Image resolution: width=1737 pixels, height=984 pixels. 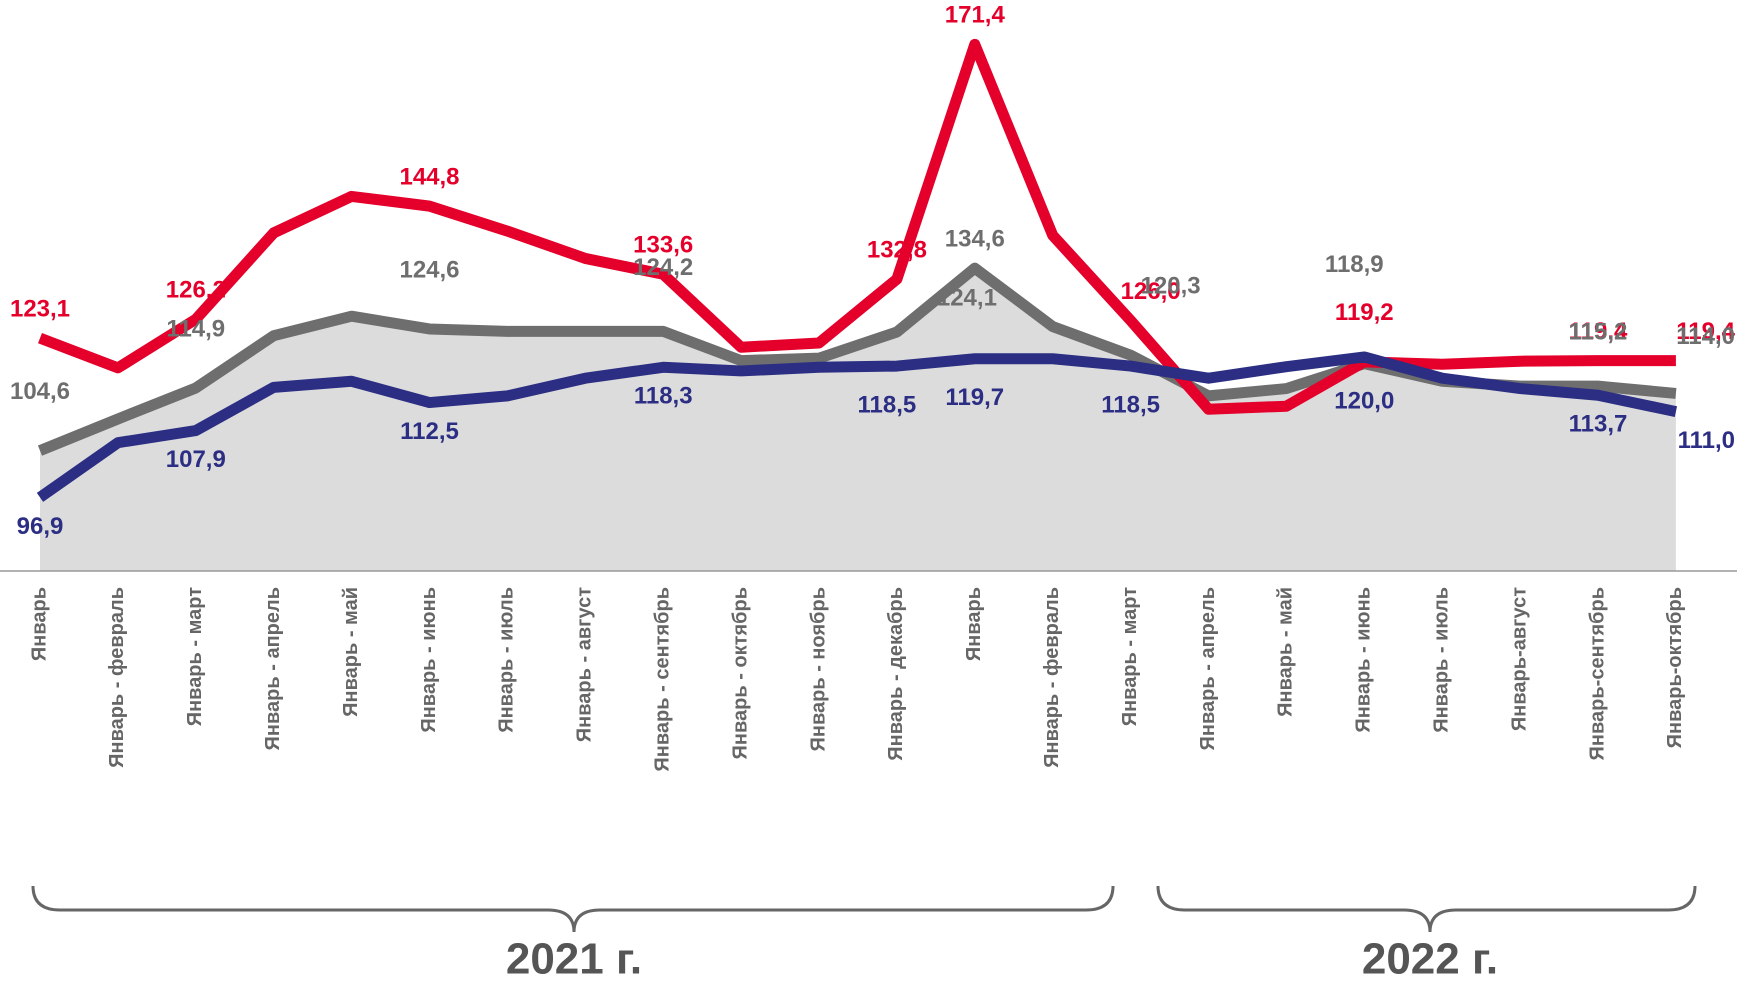 What do you see at coordinates (975, 15) in the screenshot?
I see `value-label: 171,4` at bounding box center [975, 15].